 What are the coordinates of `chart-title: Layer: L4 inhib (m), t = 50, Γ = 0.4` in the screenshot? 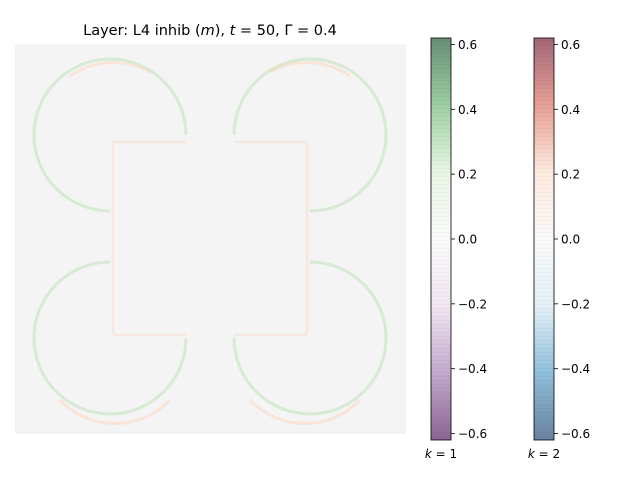 It's located at (210, 31).